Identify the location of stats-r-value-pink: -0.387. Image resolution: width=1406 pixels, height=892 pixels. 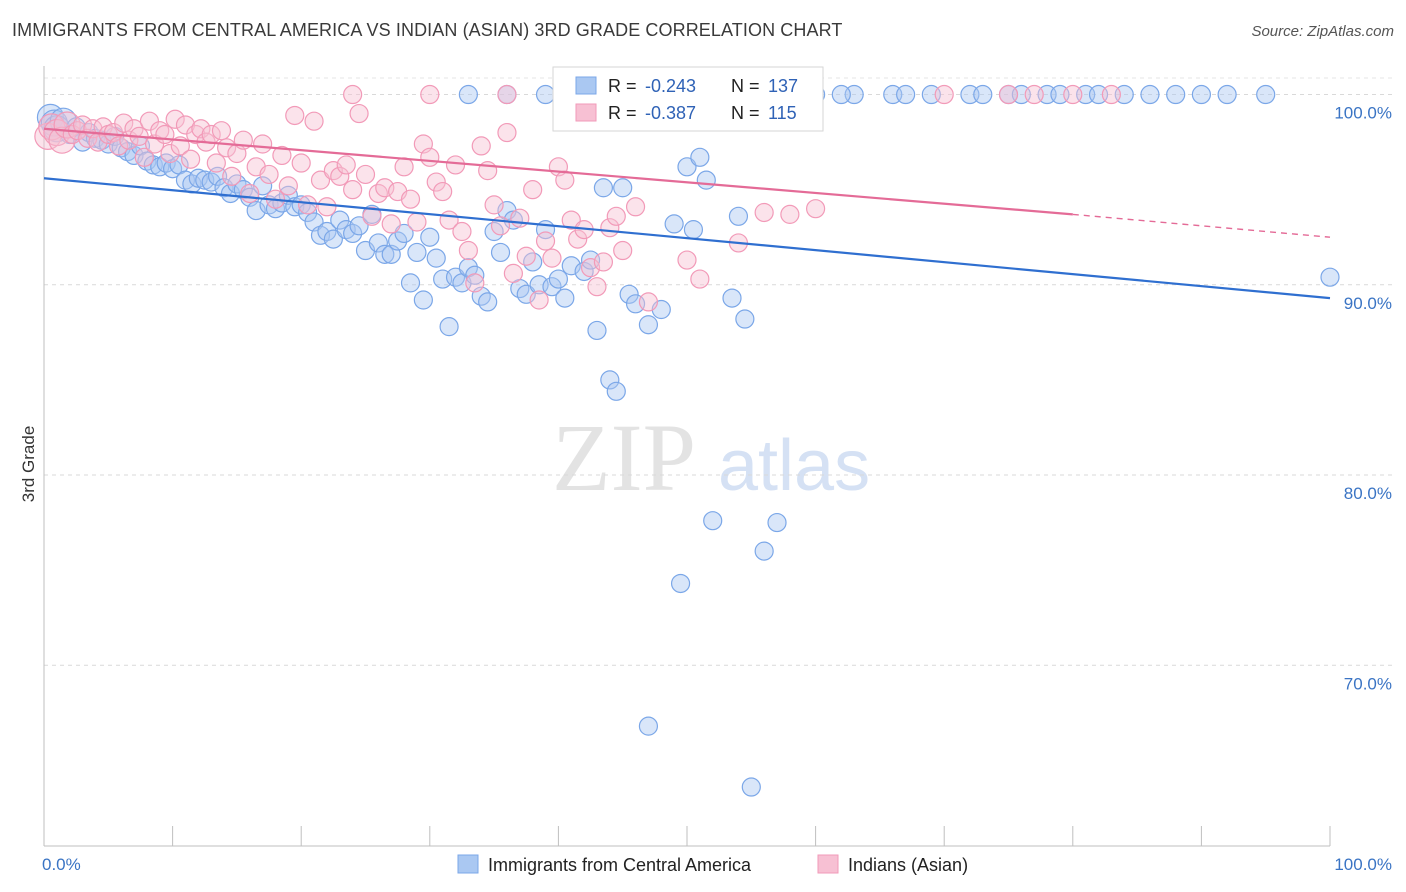
(670, 113).